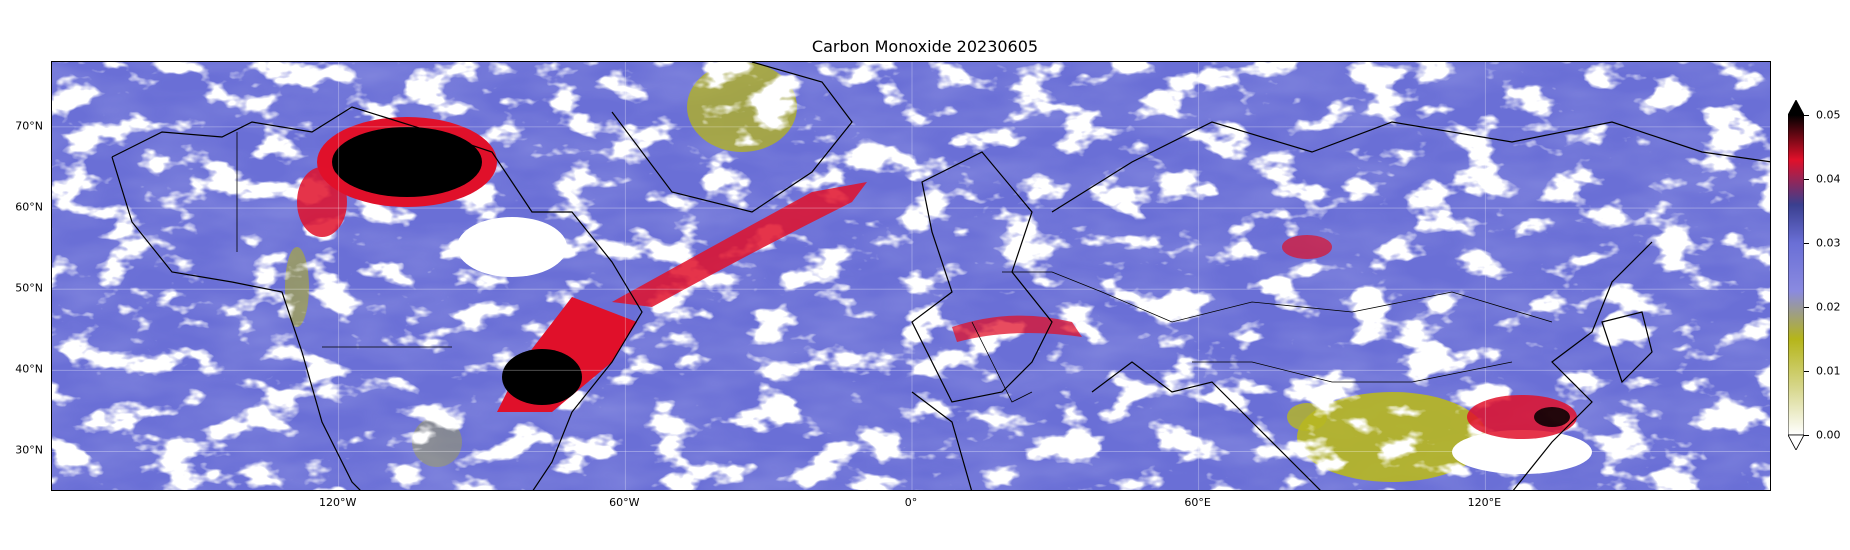  I want to click on longitude-label: 60°W, so click(624, 502).